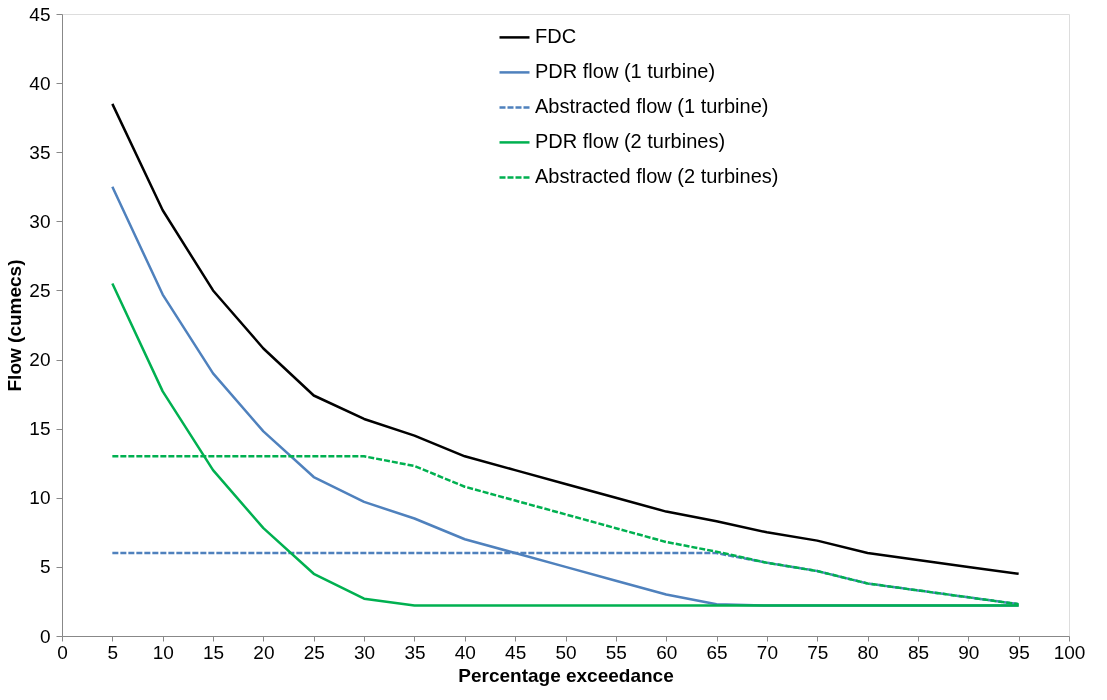 This screenshot has width=1107, height=700. Describe the element at coordinates (40, 83) in the screenshot. I see `y-tick-label: 40` at that location.